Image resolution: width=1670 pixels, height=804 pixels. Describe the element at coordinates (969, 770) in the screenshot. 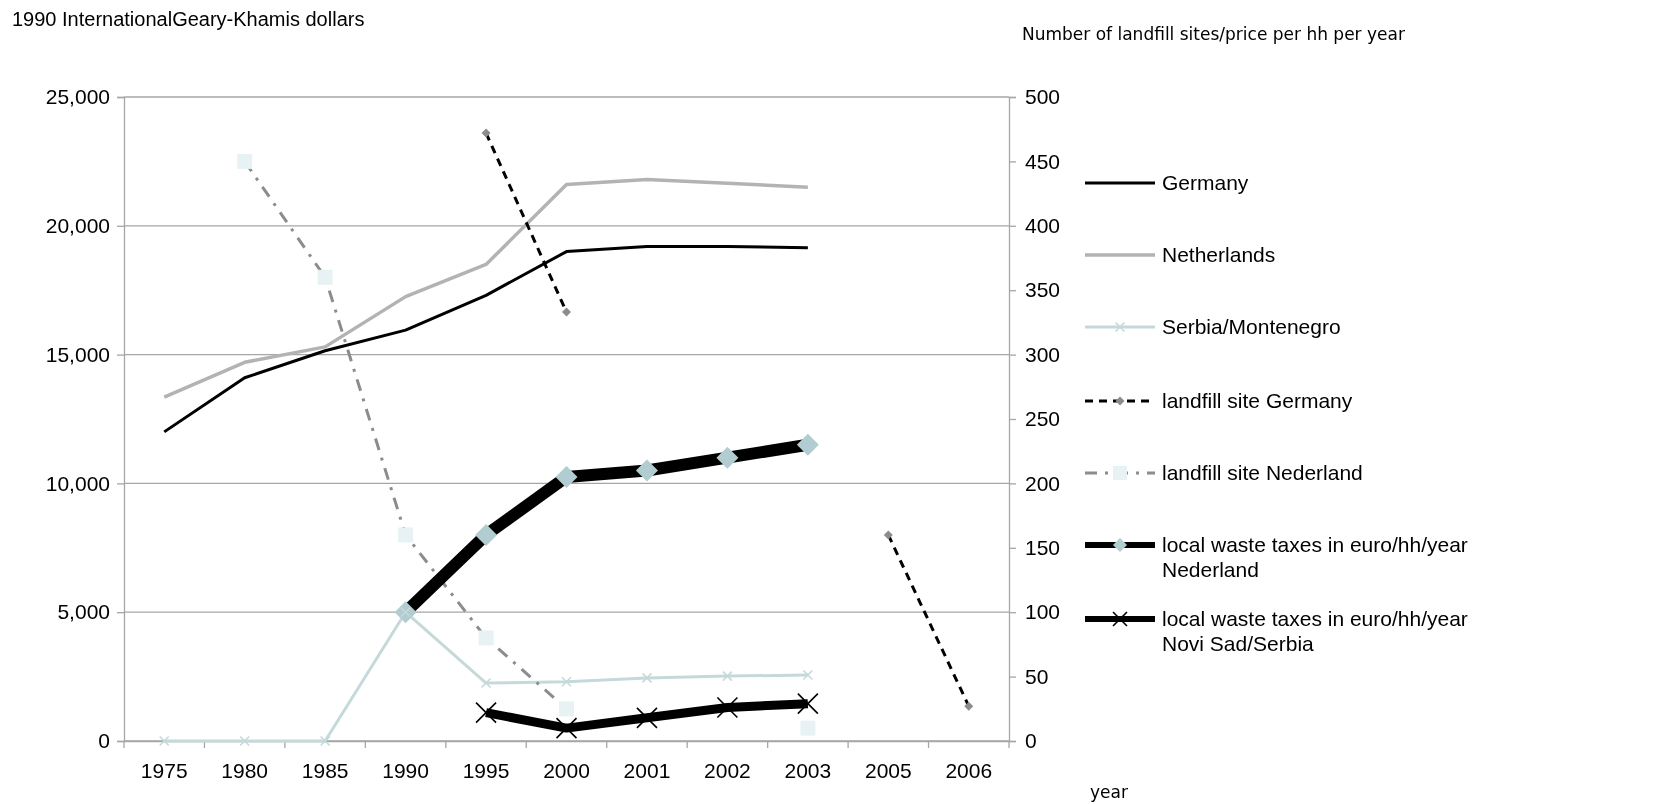

I see `x-tick-label: 2006` at that location.